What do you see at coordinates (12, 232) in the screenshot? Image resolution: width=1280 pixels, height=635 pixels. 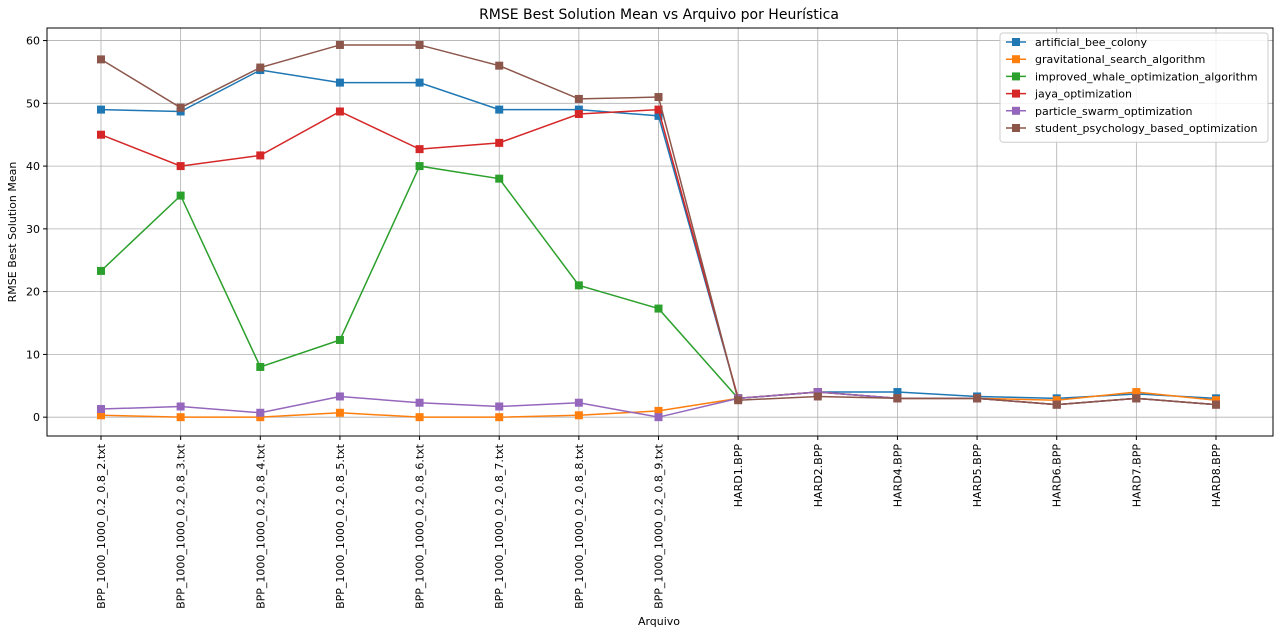 I see `y-axis-label: RMSE Best Solution Mean` at bounding box center [12, 232].